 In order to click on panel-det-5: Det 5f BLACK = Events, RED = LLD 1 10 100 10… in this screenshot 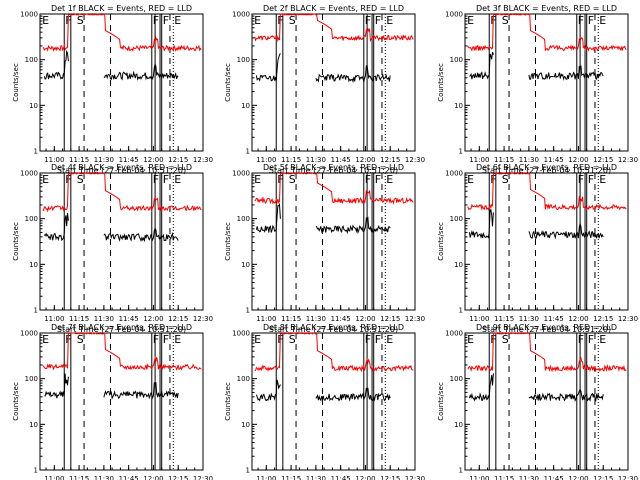, I will do `click(324, 248)`.